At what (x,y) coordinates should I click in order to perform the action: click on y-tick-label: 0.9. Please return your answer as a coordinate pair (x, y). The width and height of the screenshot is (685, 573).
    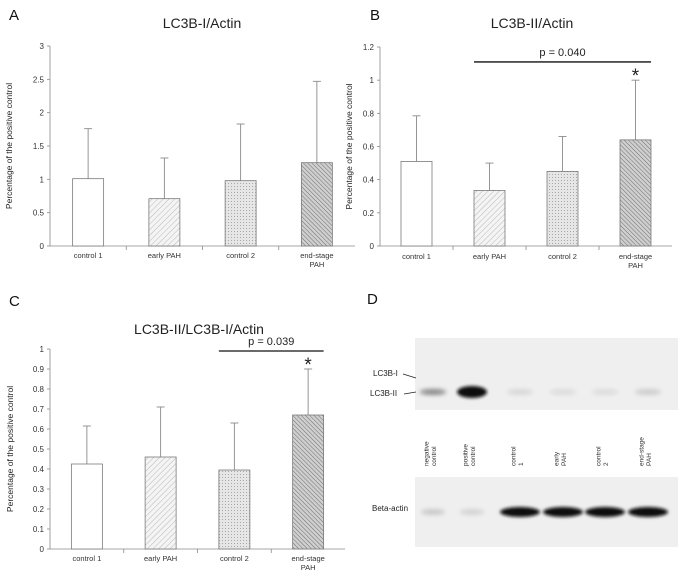
    Looking at the image, I should click on (39, 369).